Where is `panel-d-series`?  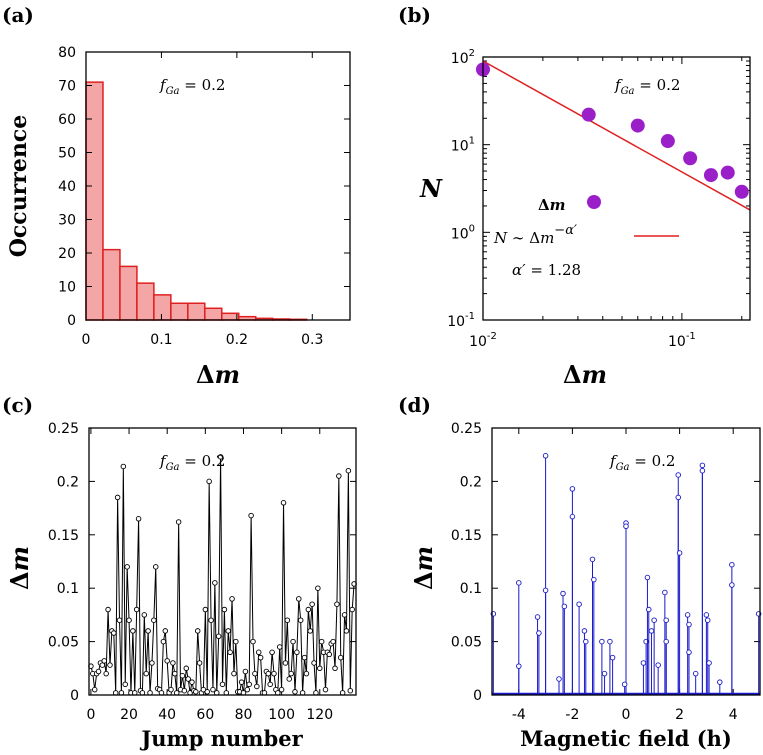 panel-d-series is located at coordinates (626, 574).